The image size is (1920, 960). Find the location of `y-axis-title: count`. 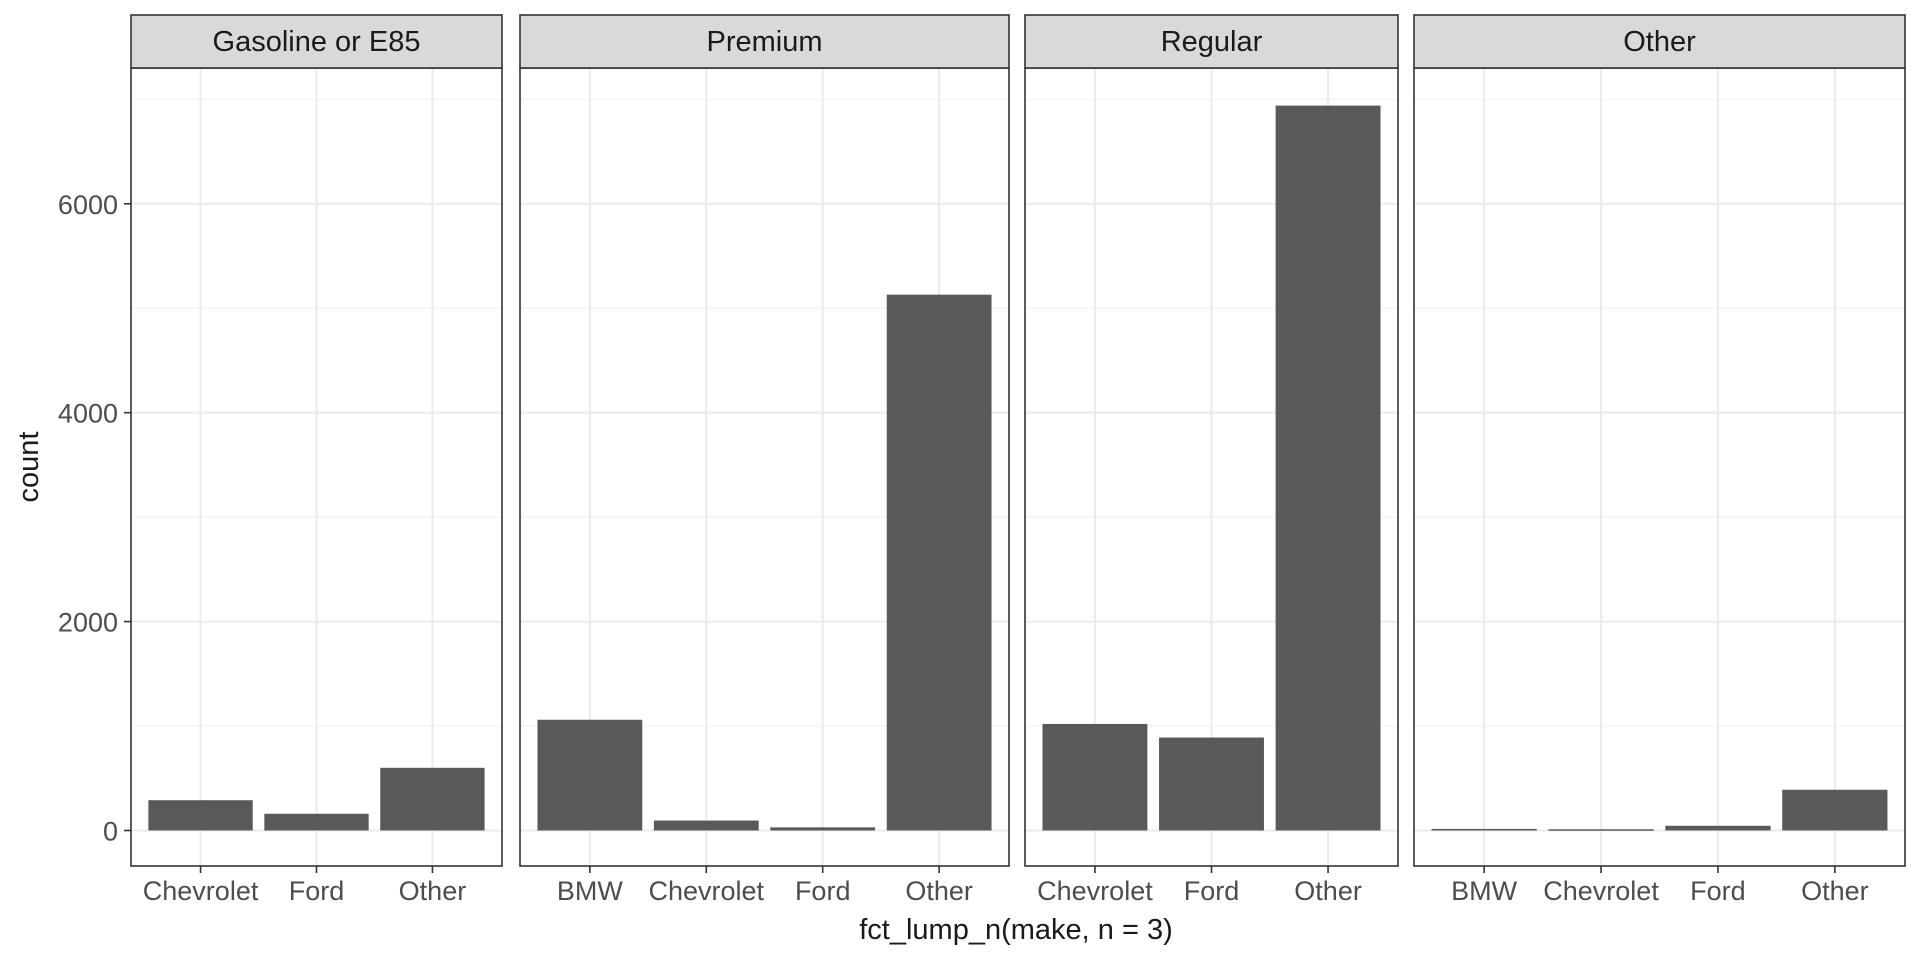

y-axis-title: count is located at coordinates (29, 467).